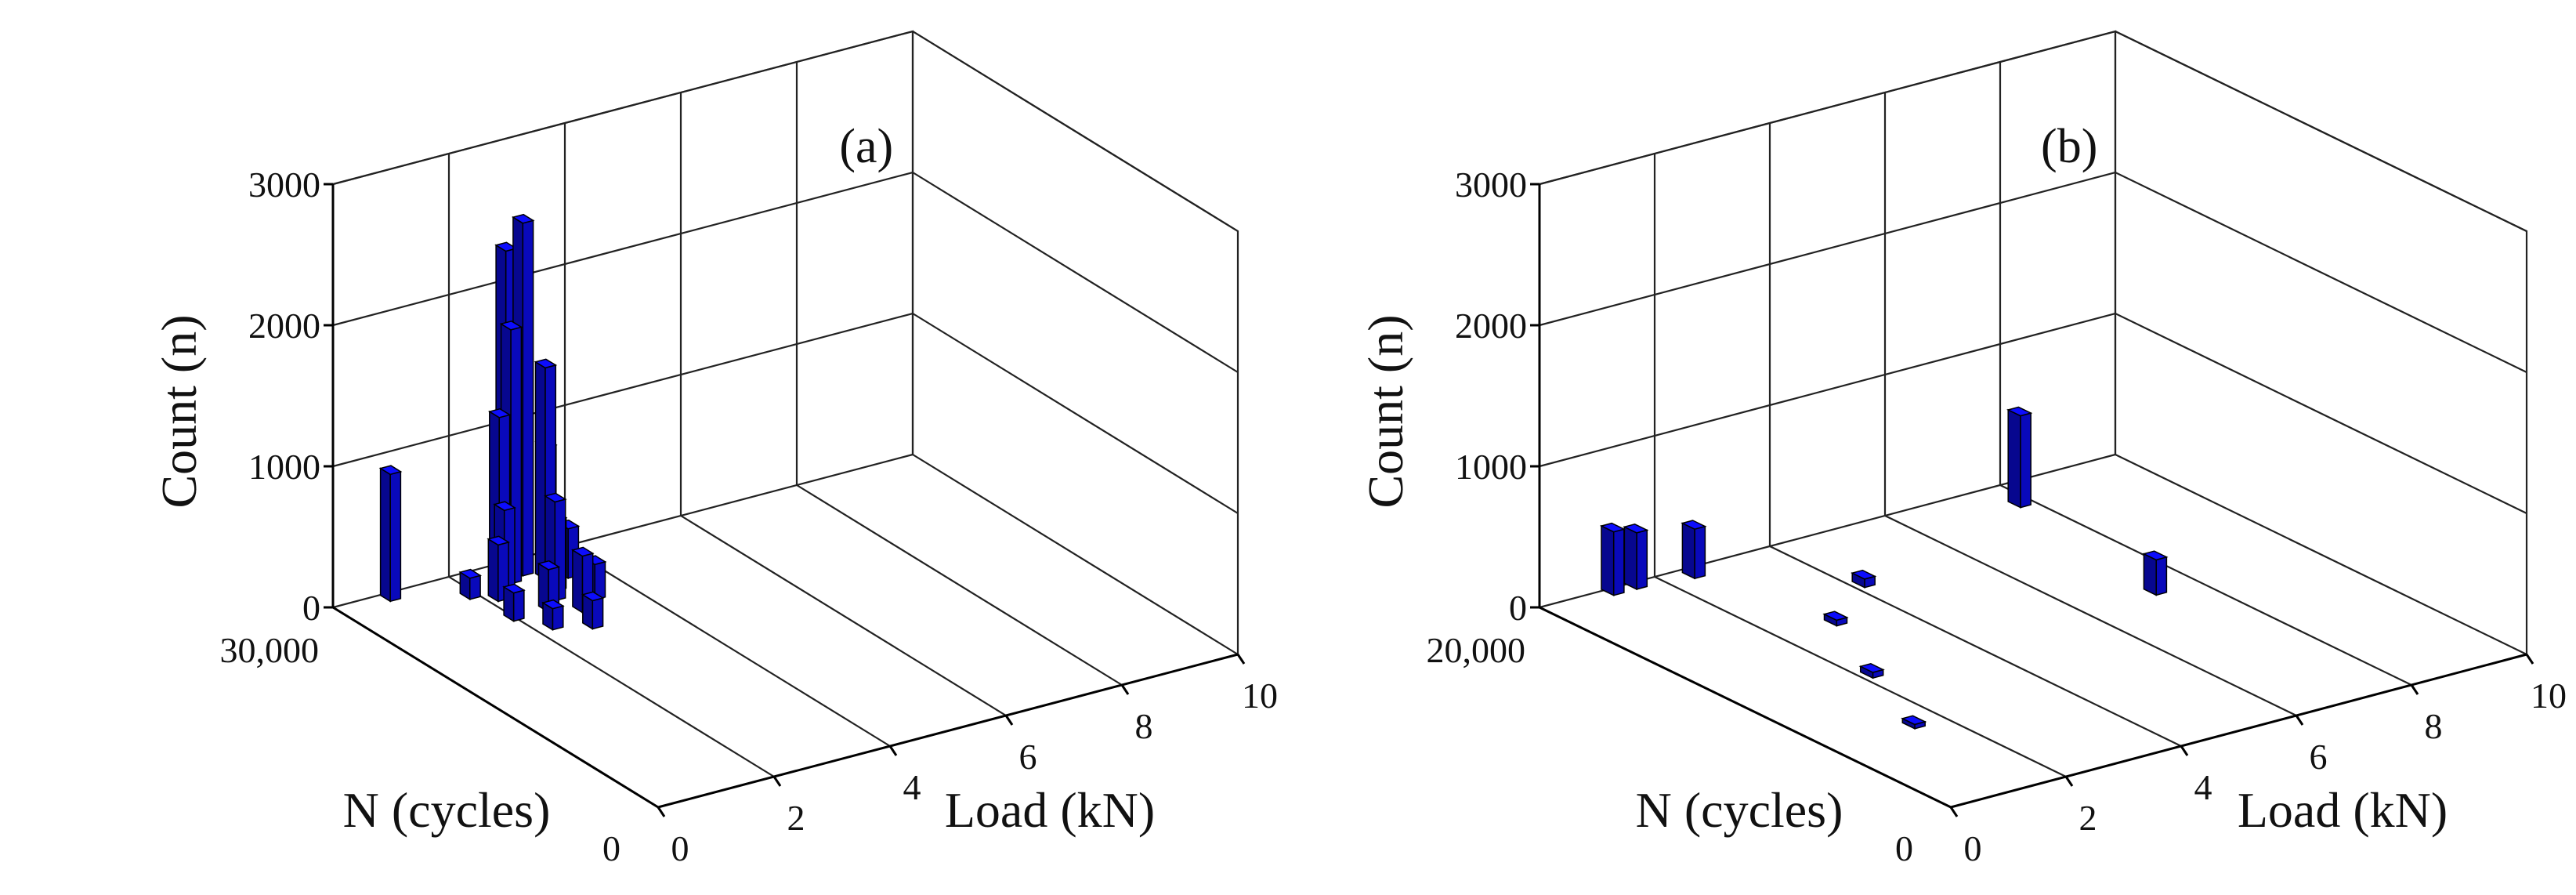 This screenshot has height=895, width=2576. What do you see at coordinates (1075, 554) in the screenshot?
I see `floor-right-edge` at bounding box center [1075, 554].